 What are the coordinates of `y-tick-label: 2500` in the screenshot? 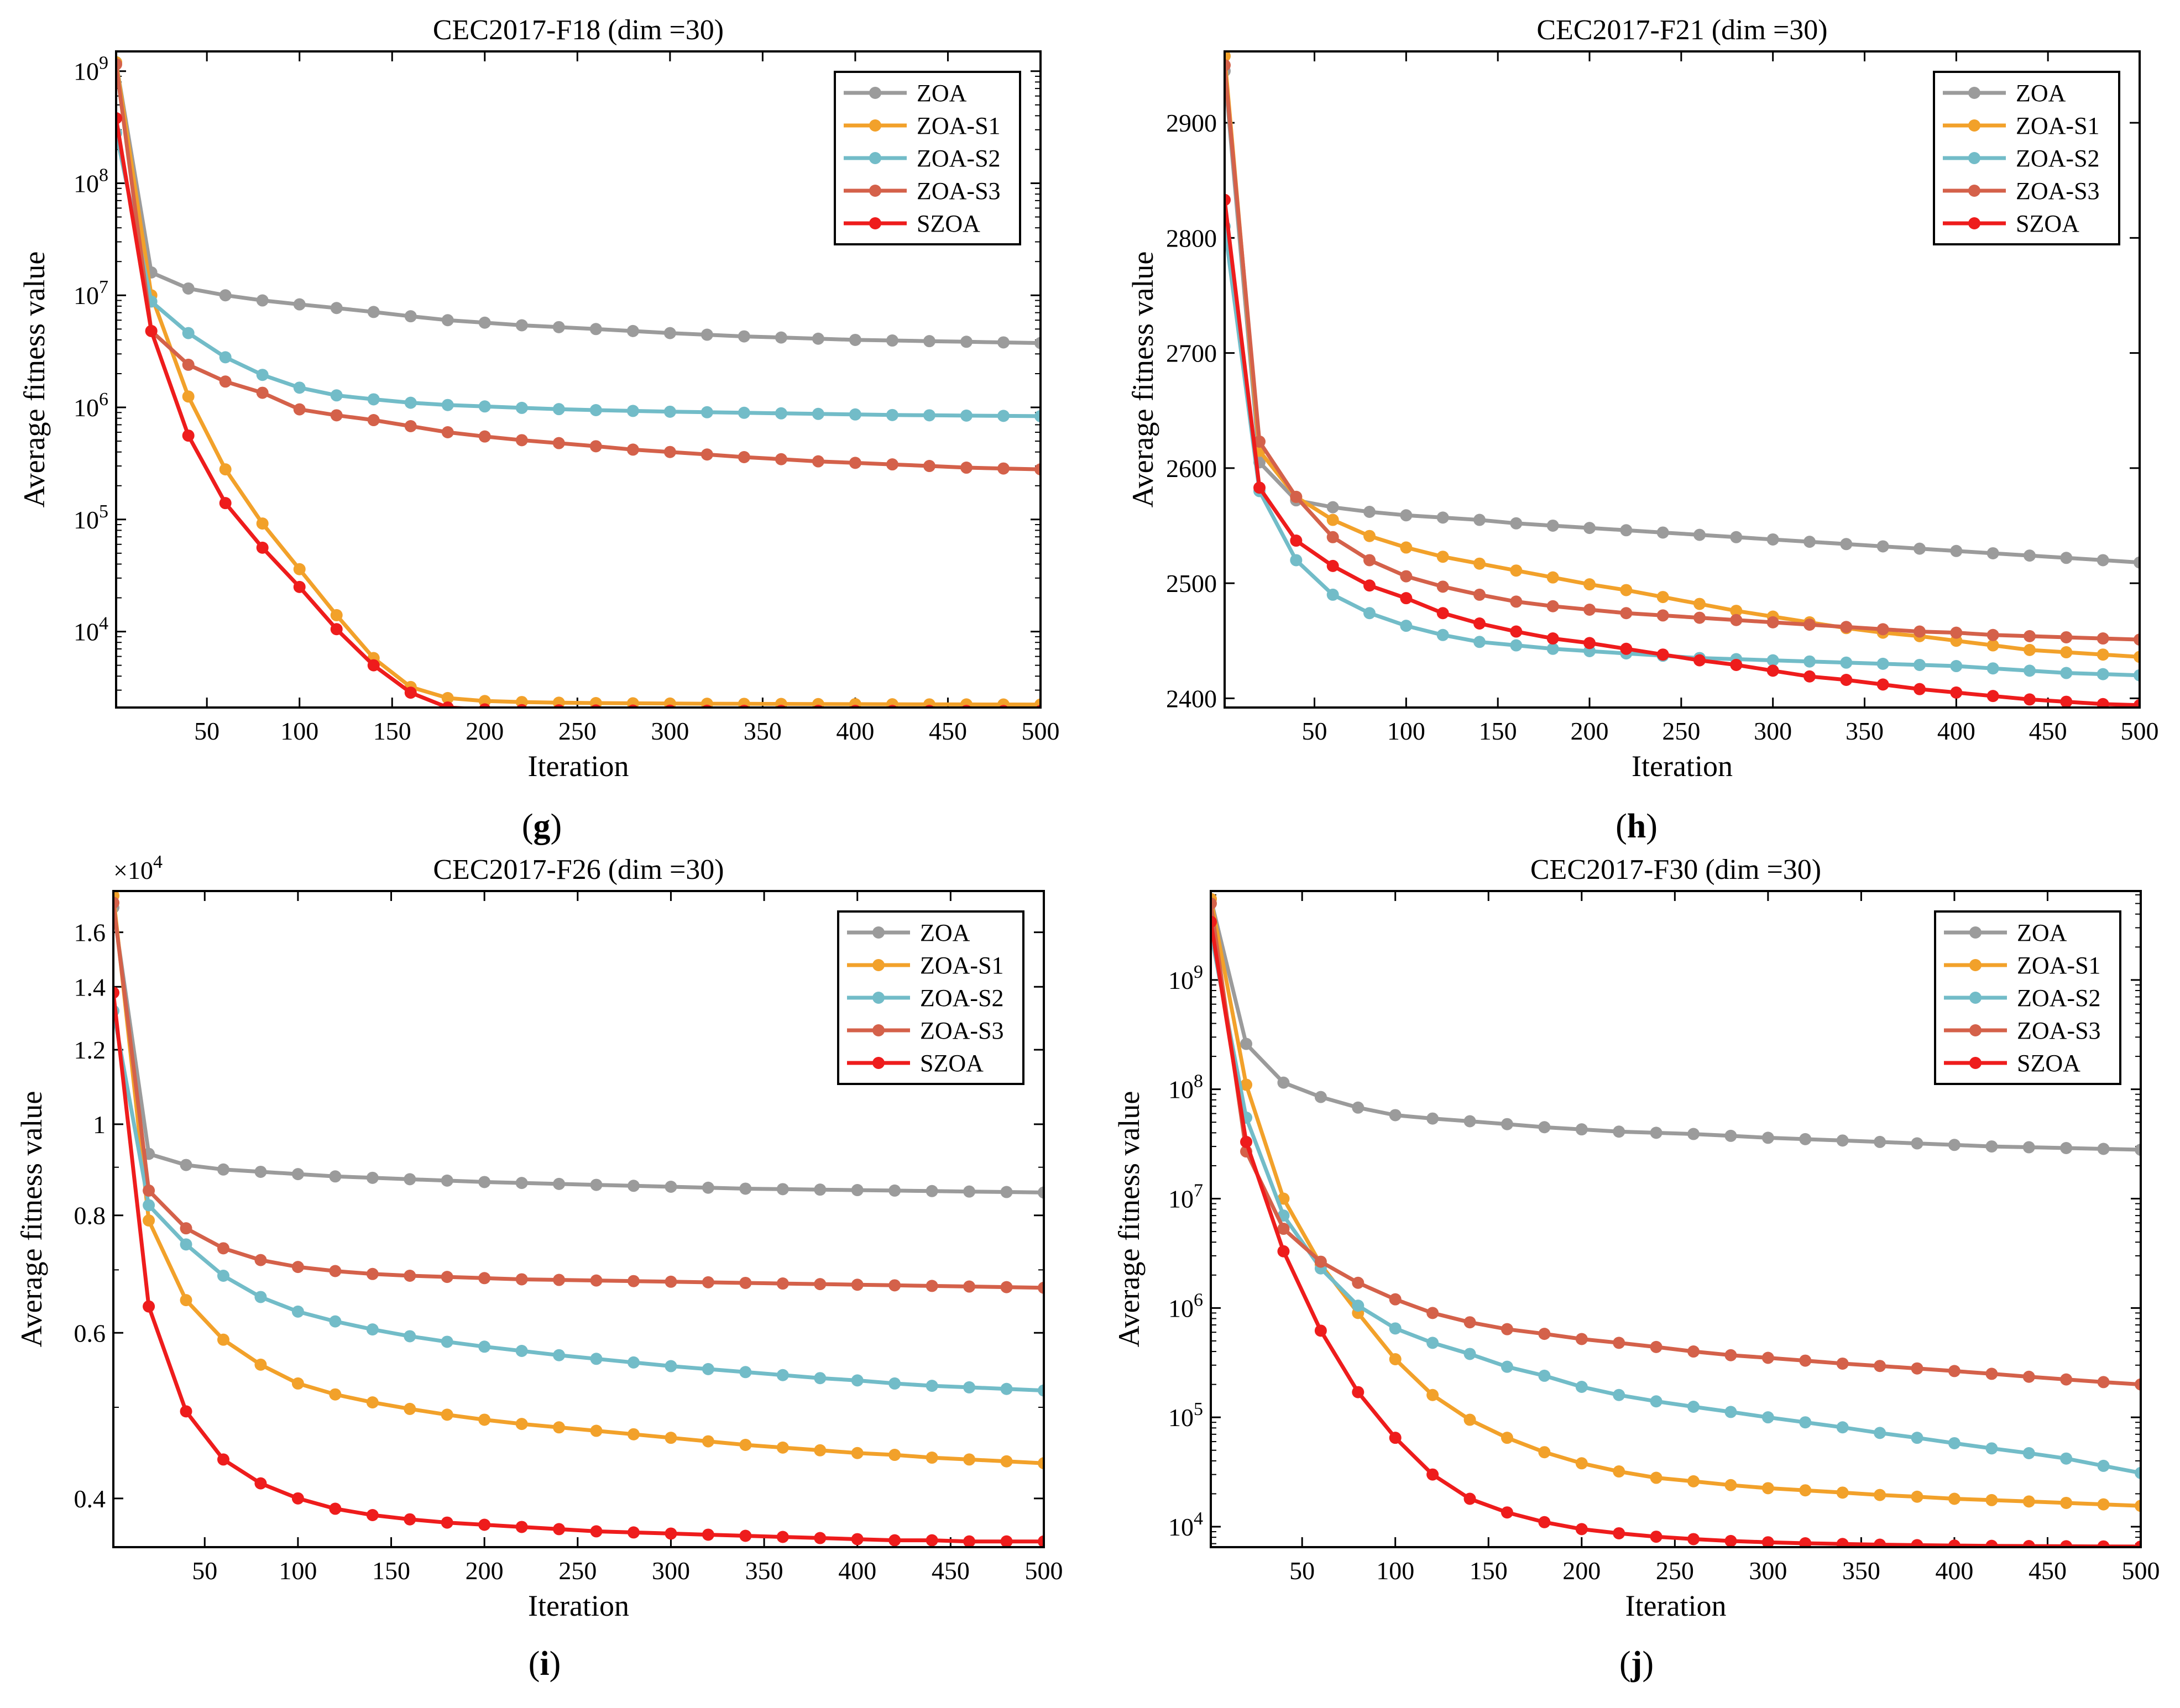 It's located at (1192, 583).